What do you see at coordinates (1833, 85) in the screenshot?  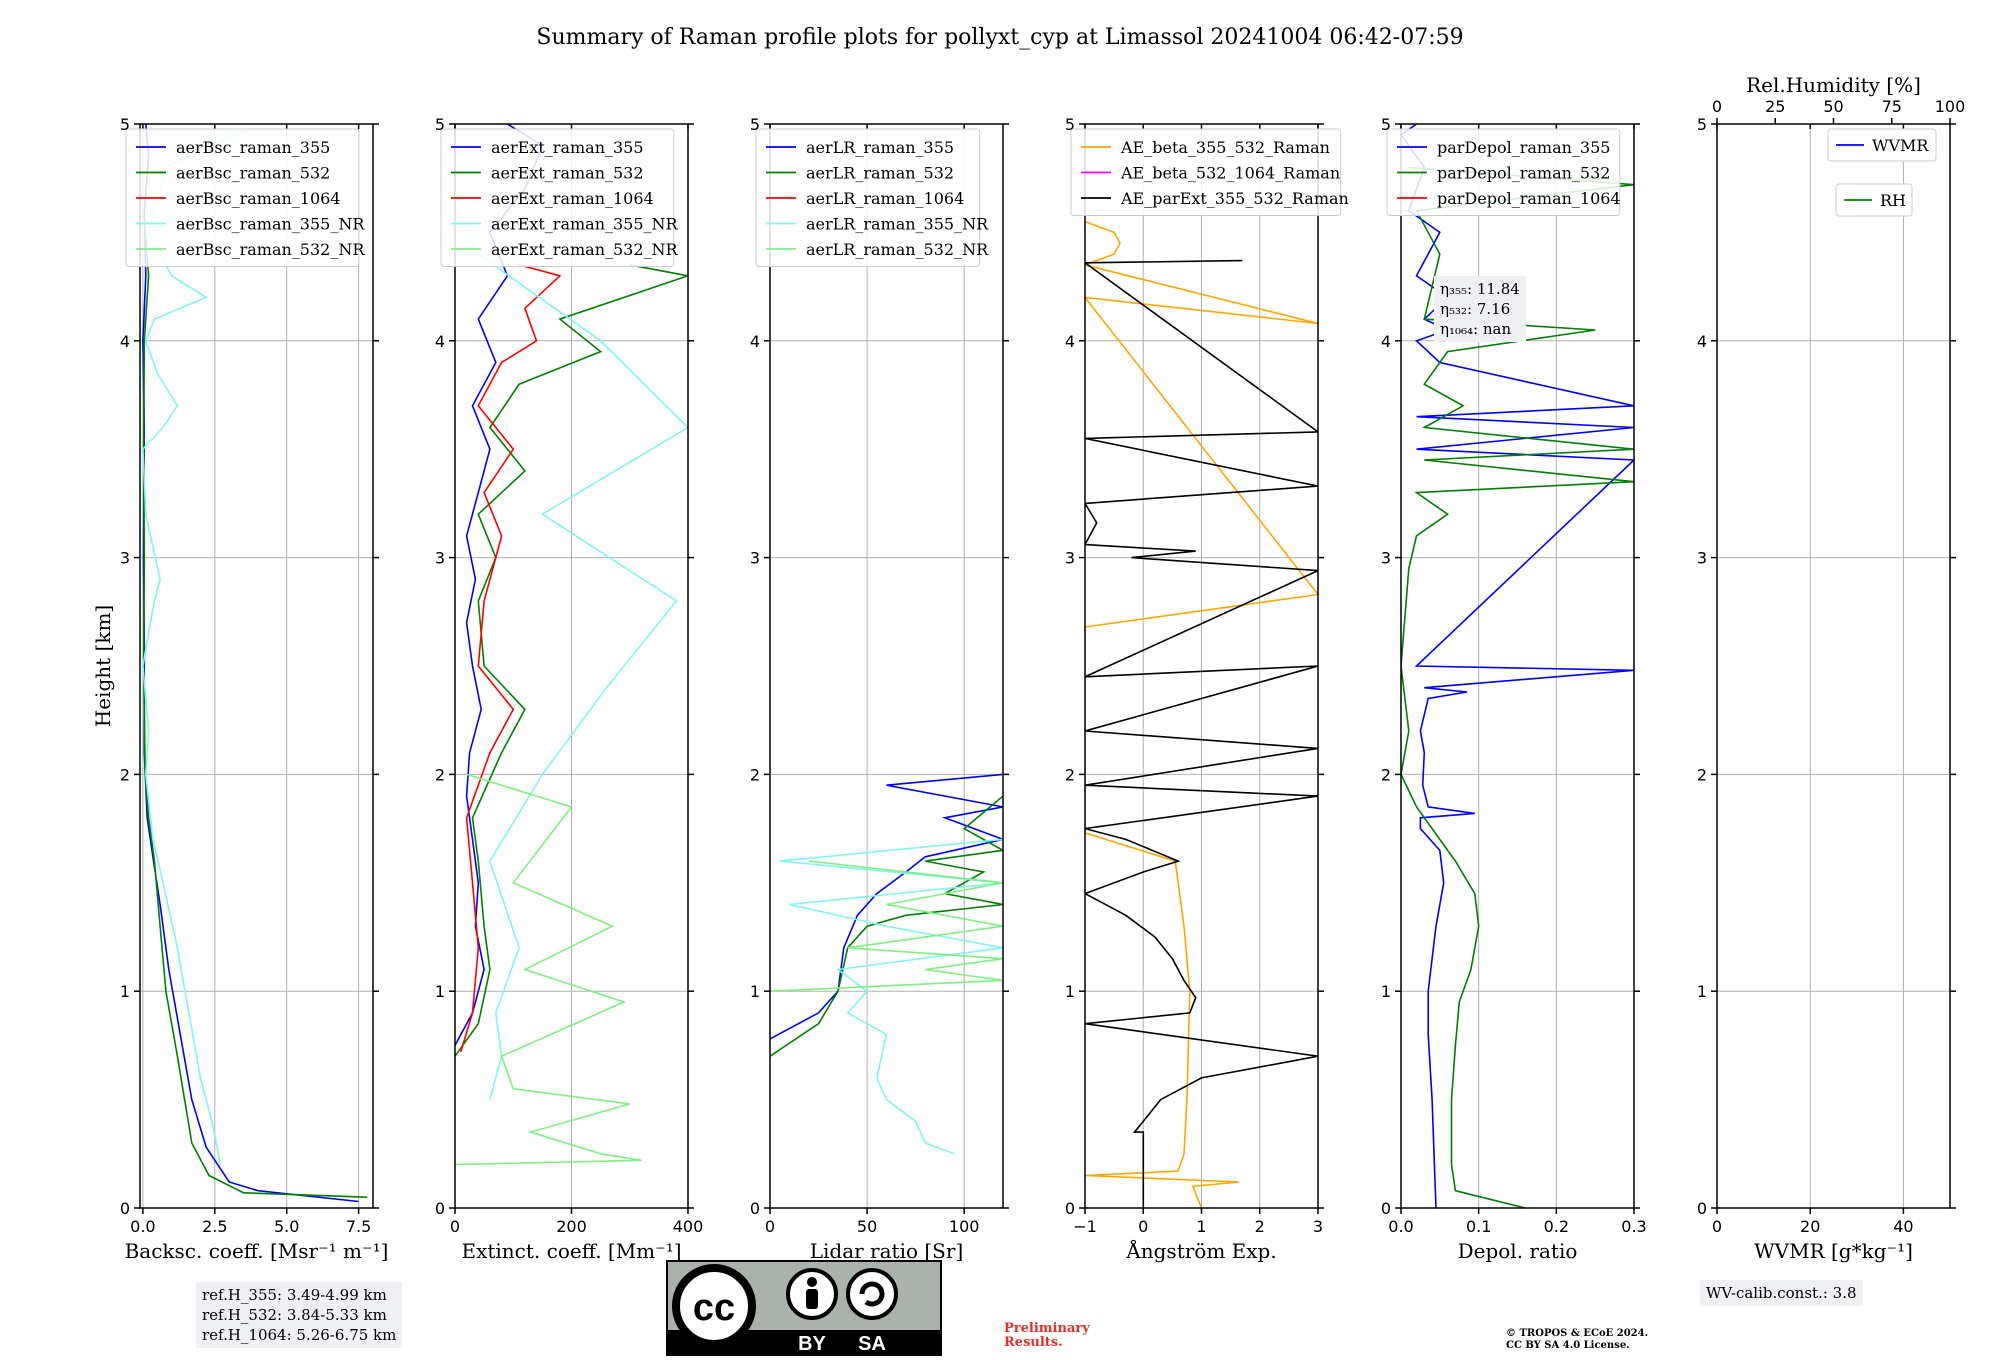 I see `top-x-axis-label: Rel.Humidity [%]` at bounding box center [1833, 85].